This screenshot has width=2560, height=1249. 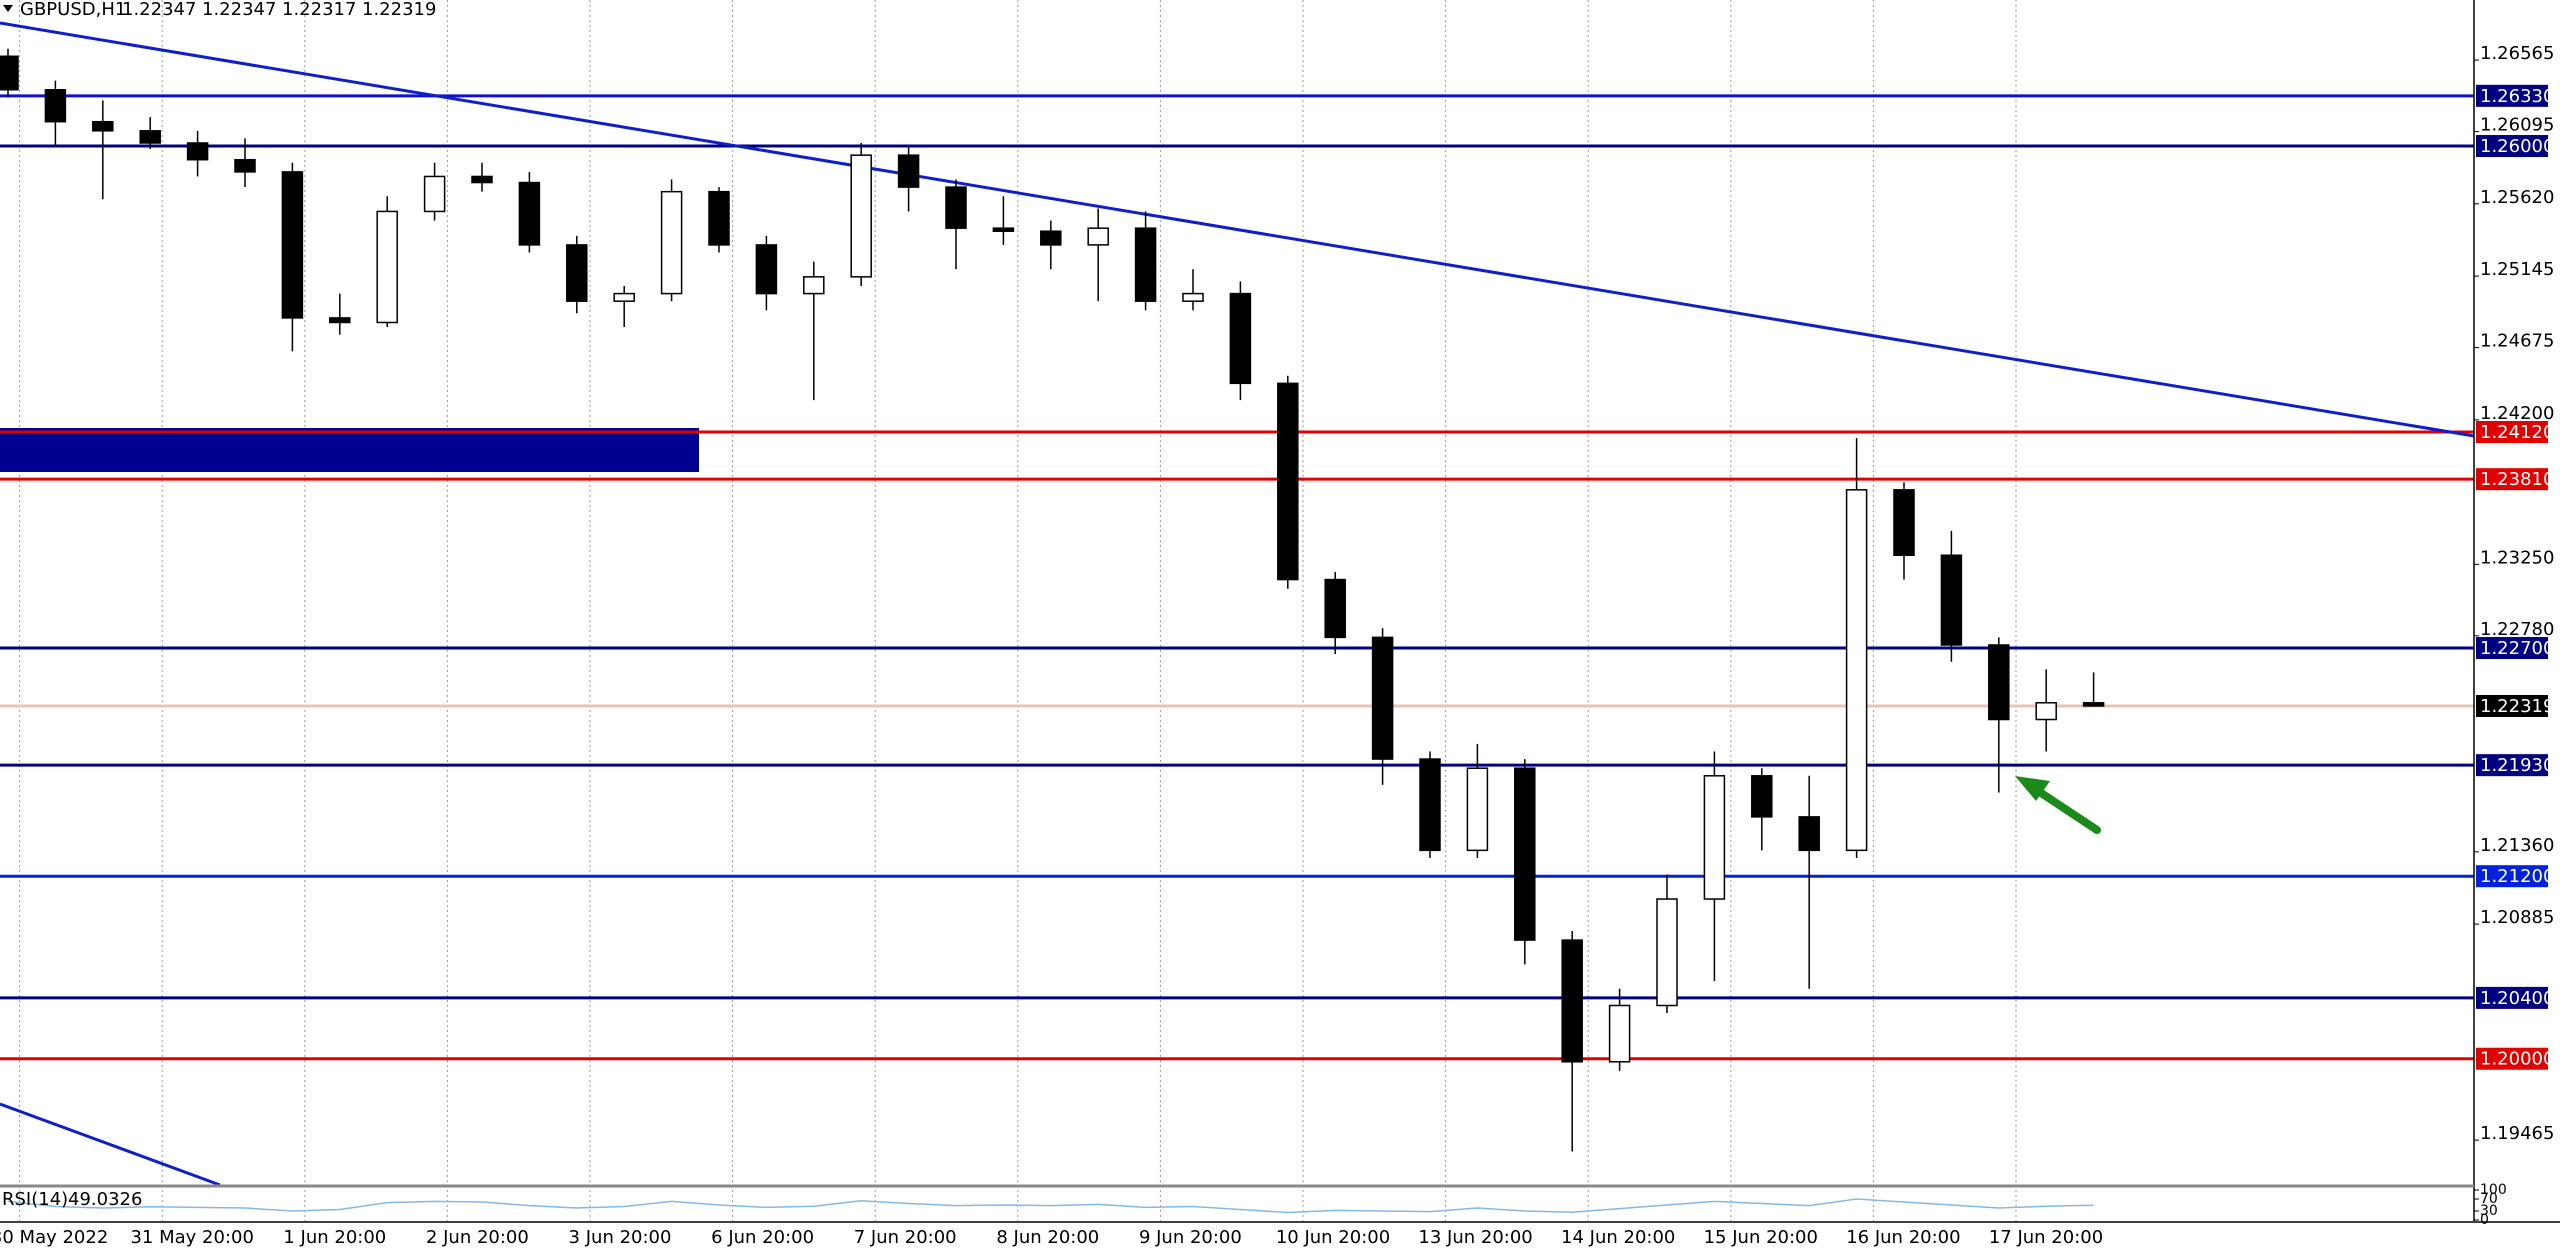 What do you see at coordinates (319, 10) in the screenshot?
I see `ohlc-value: 1.22317` at bounding box center [319, 10].